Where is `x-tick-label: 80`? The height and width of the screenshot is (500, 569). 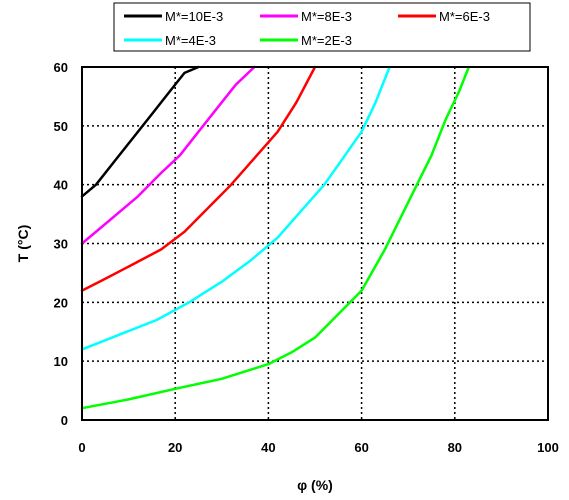 x-tick-label: 80 is located at coordinates (455, 447).